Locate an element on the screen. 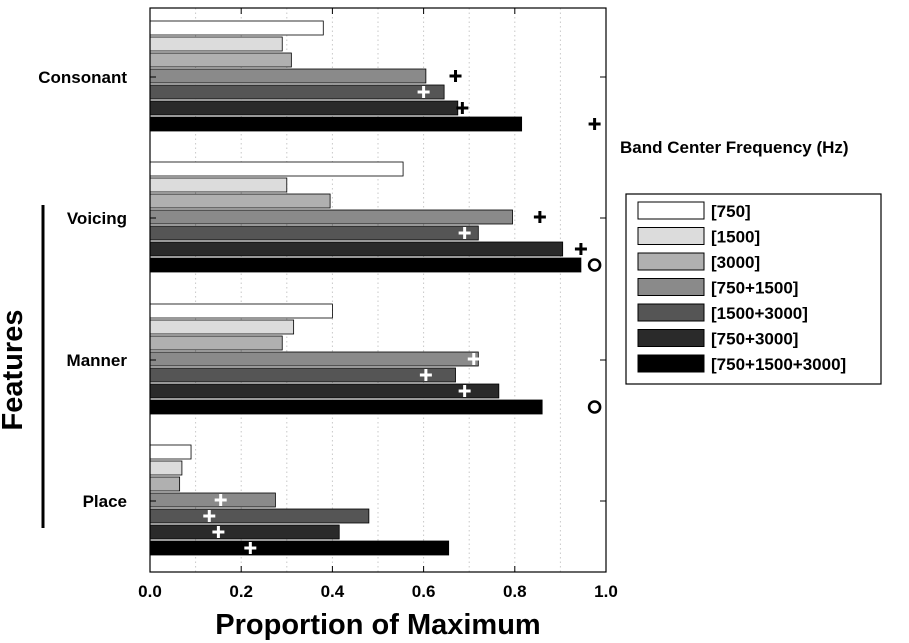 The height and width of the screenshot is (643, 909). x-tick-label: 0.6 is located at coordinates (424, 591).